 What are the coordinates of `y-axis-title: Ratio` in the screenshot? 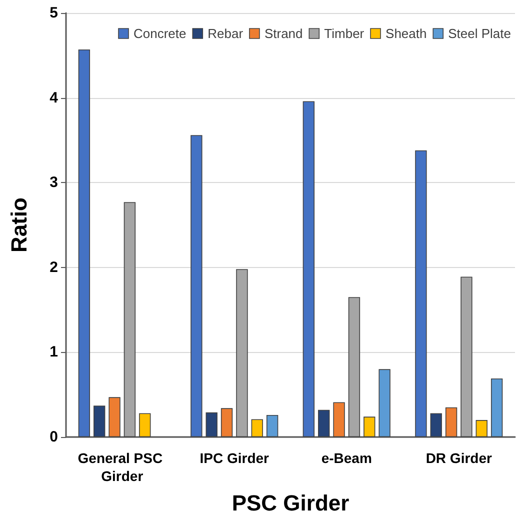 It's located at (19, 225).